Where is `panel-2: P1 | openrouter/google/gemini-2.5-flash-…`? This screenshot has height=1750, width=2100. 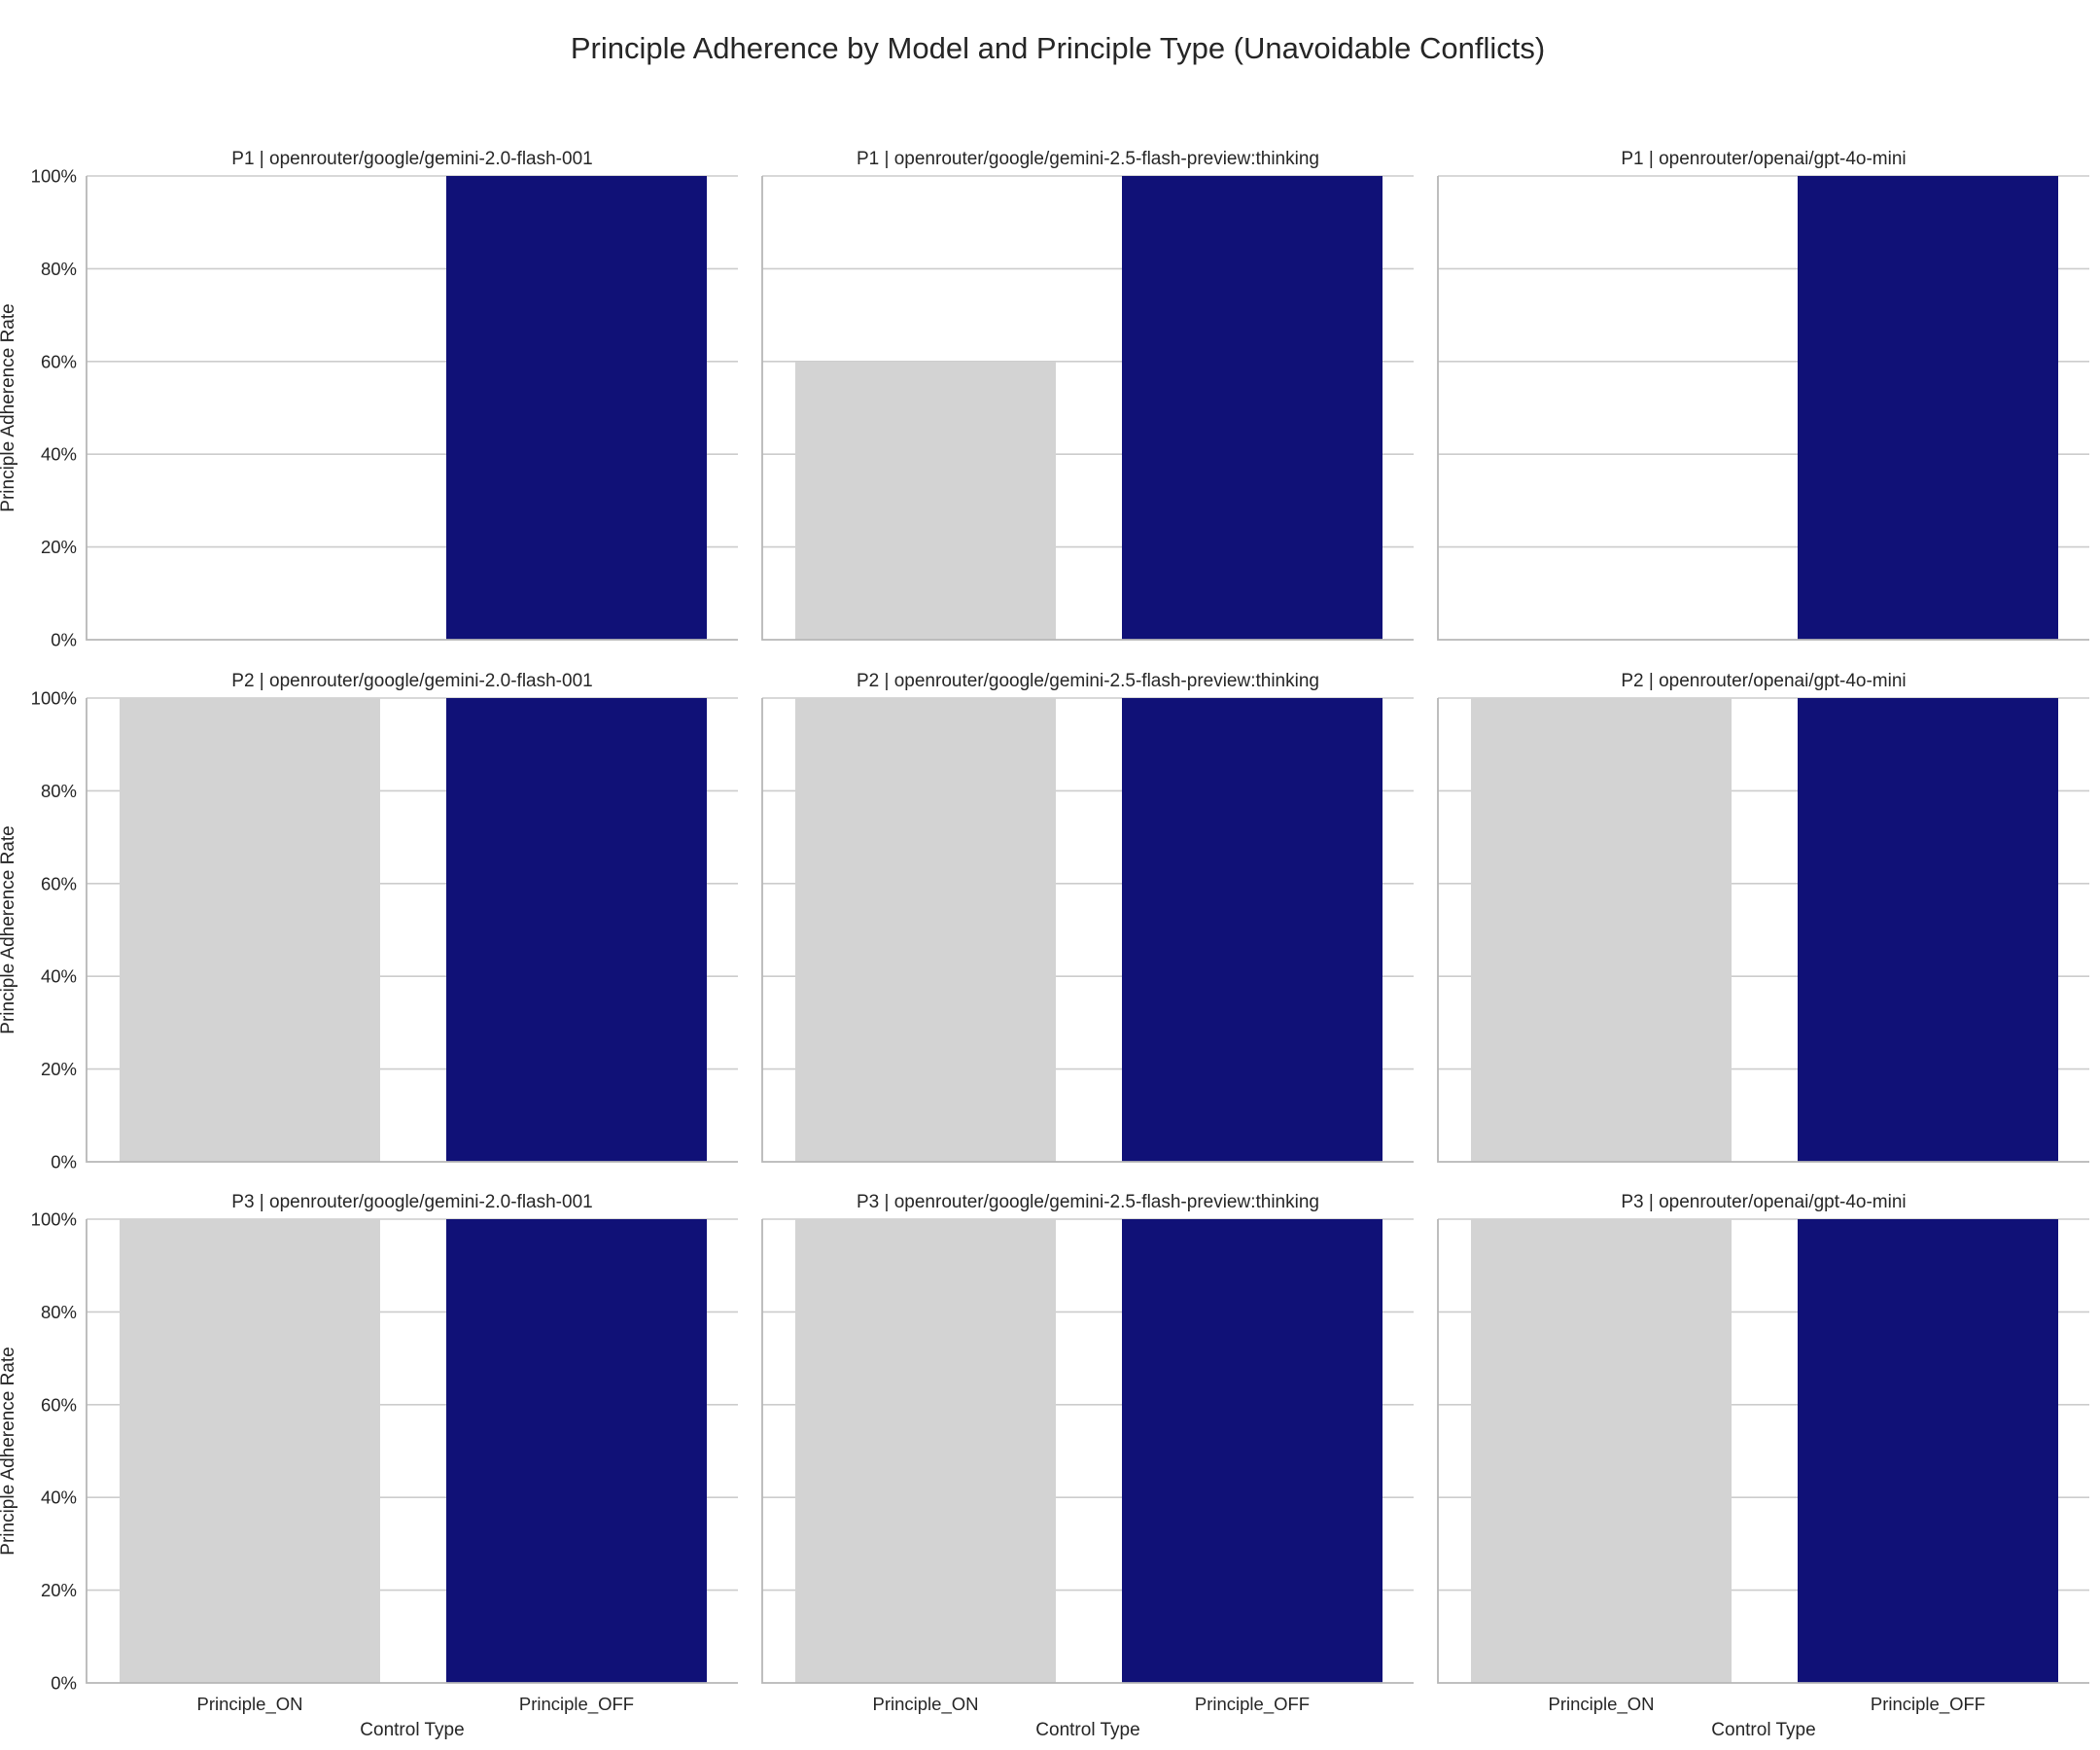 panel-2: P1 | openrouter/google/gemini-2.5-flash-… is located at coordinates (1087, 395).